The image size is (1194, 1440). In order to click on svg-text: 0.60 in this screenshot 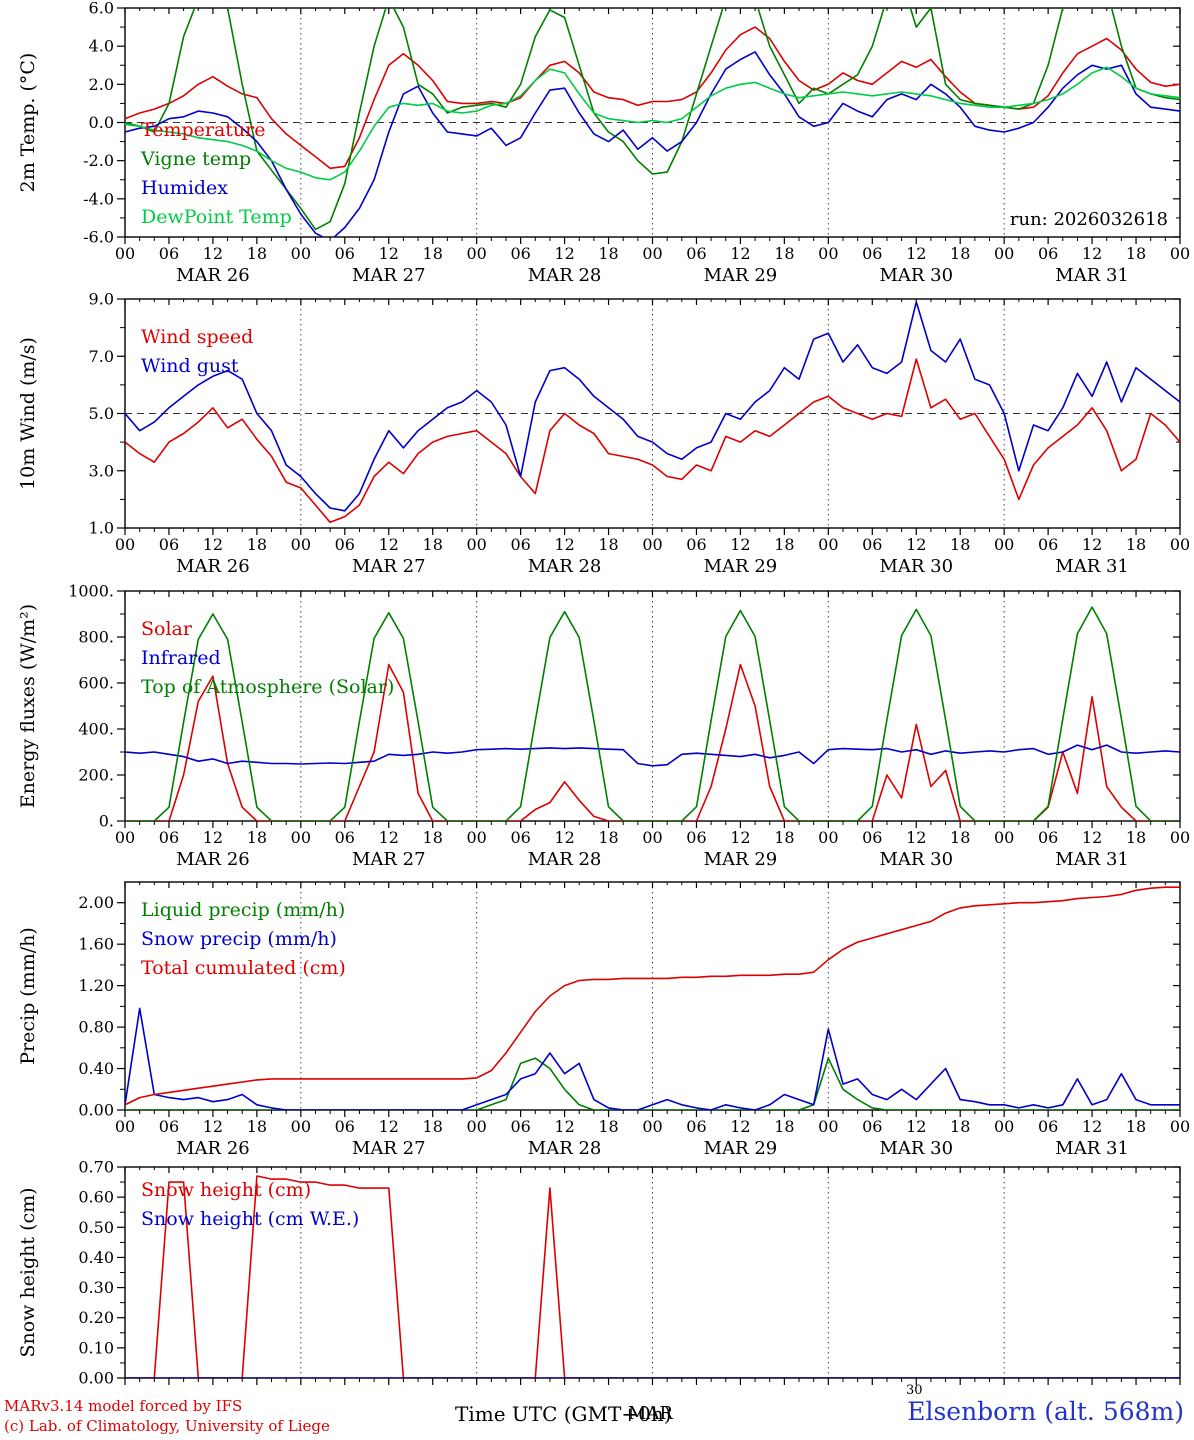, I will do `click(96, 1197)`.